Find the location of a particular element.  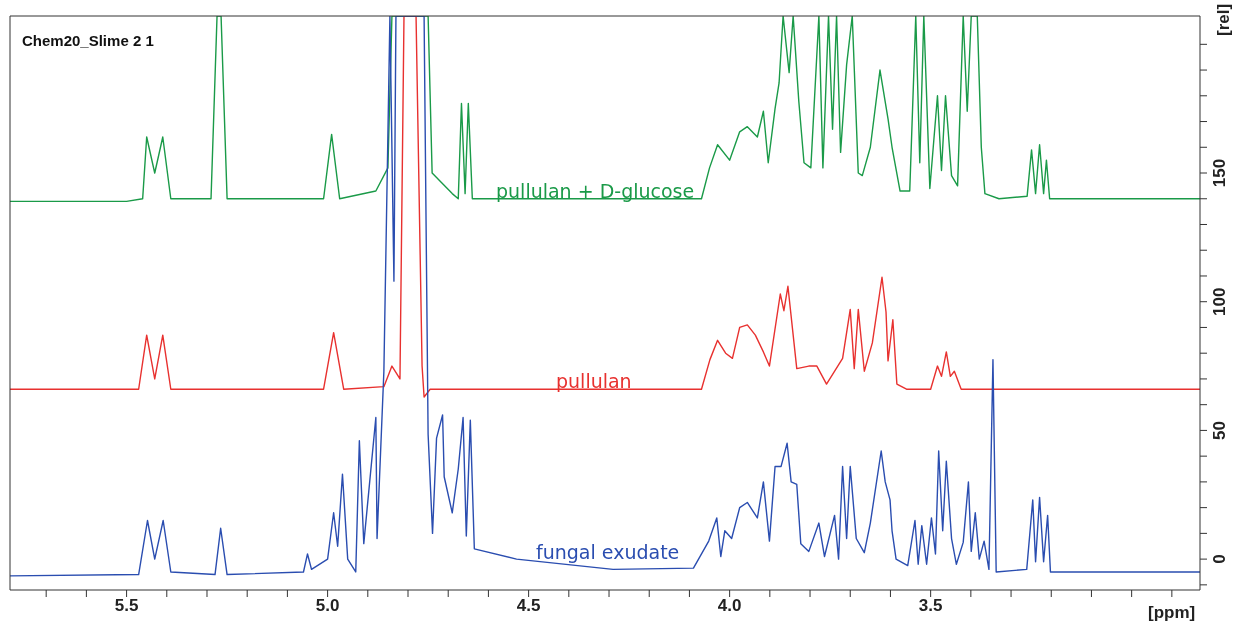

x-tick-label: 5.0 is located at coordinates (327, 606).